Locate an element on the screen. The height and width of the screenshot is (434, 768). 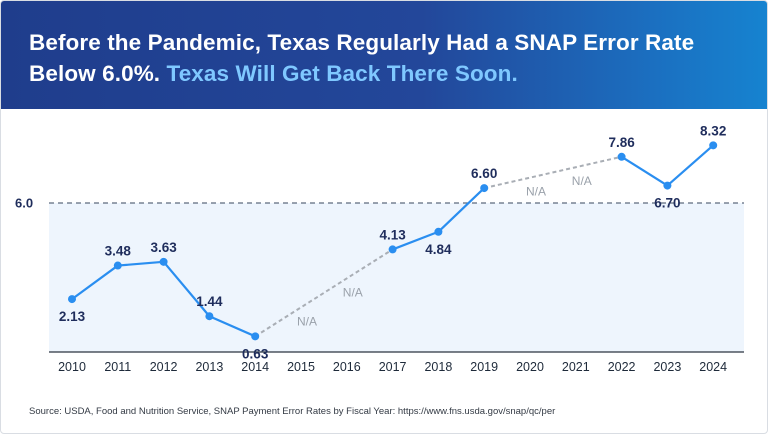
x-tick-label: 2023 is located at coordinates (667, 367).